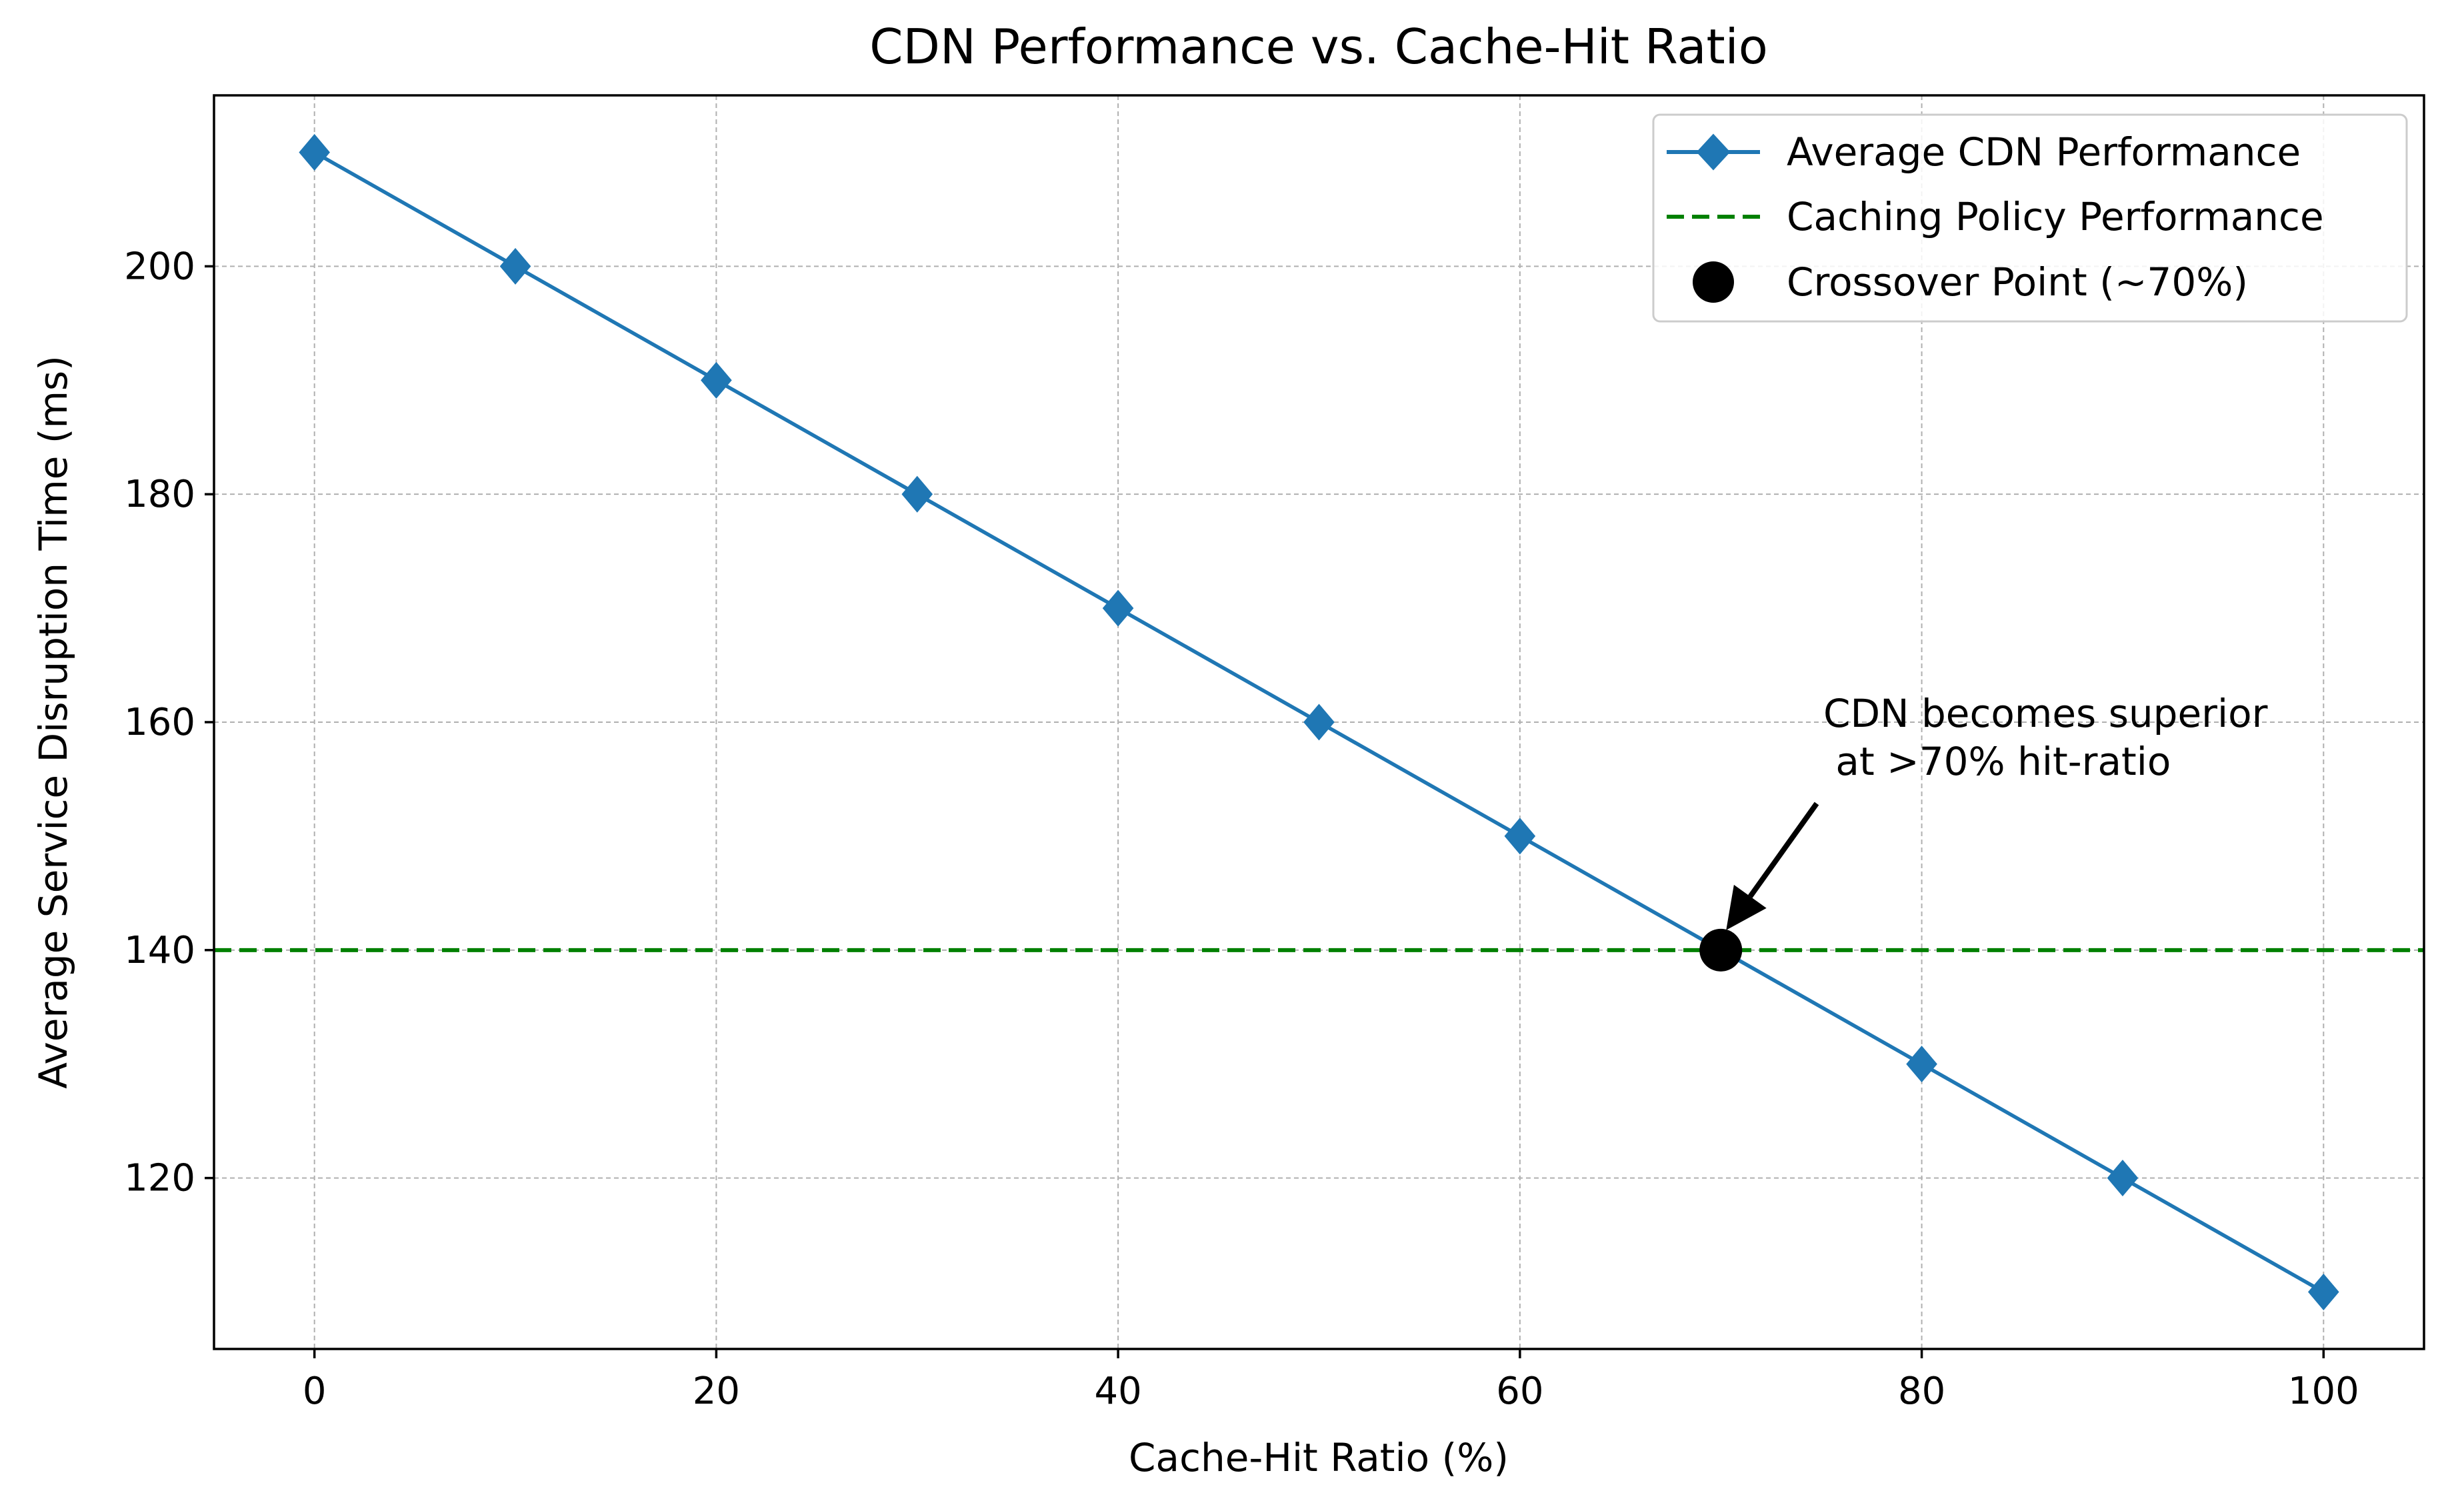  I want to click on x-tick-label: 60, so click(1519, 1391).